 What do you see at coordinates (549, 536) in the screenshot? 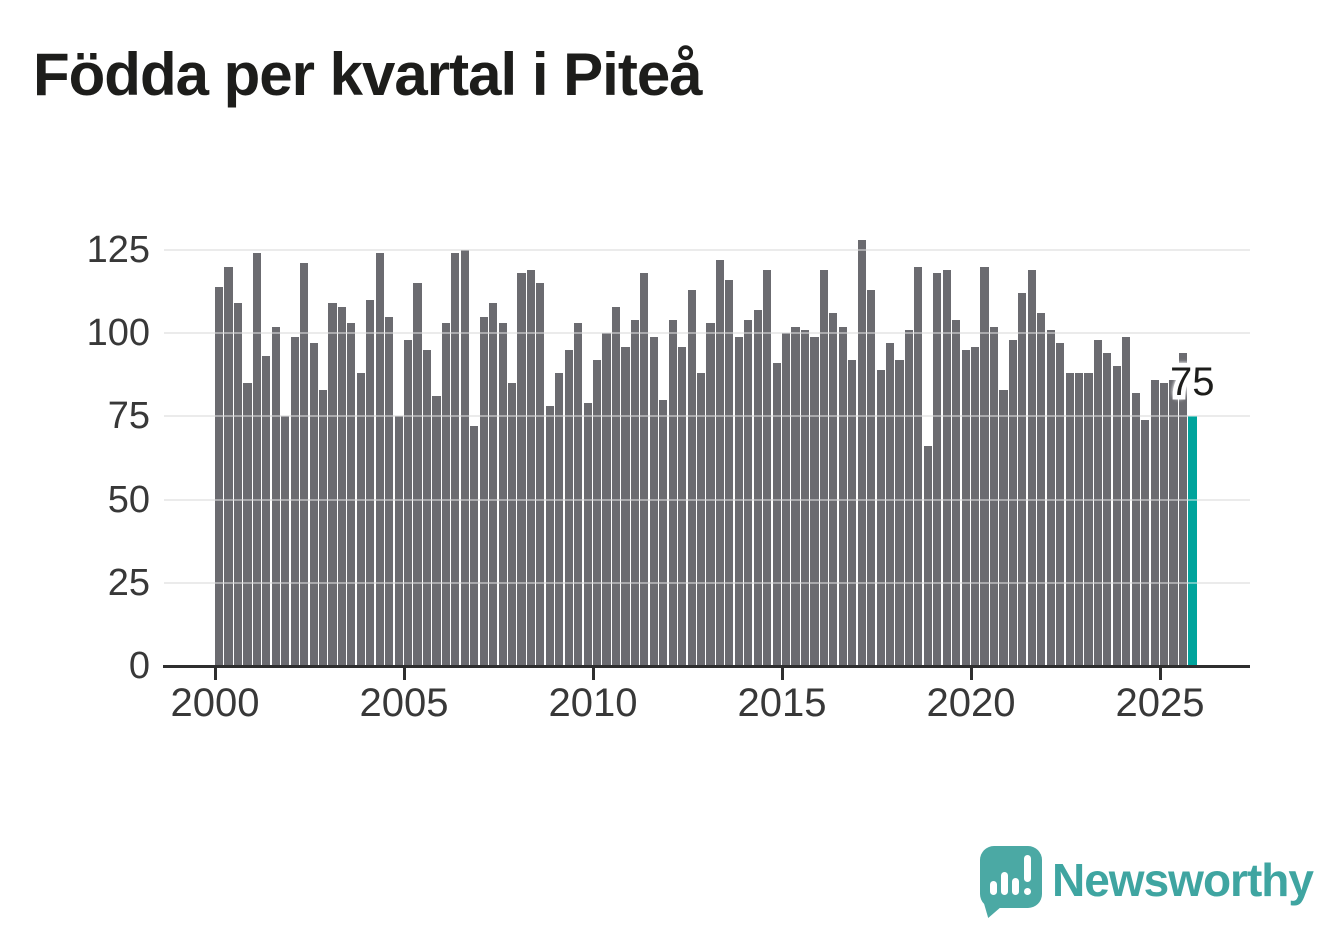
I see `bar-2008Q4` at bounding box center [549, 536].